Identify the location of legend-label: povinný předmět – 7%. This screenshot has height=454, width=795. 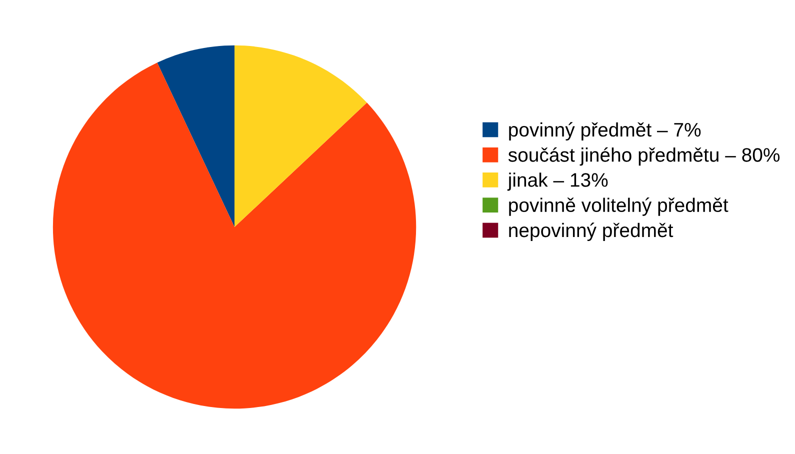
(605, 131).